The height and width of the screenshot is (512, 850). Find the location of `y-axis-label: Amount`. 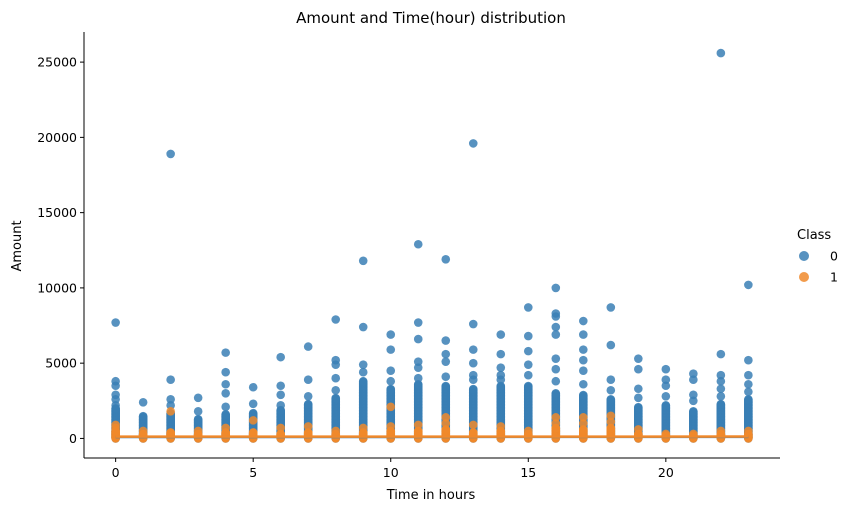

y-axis-label: Amount is located at coordinates (17, 245).